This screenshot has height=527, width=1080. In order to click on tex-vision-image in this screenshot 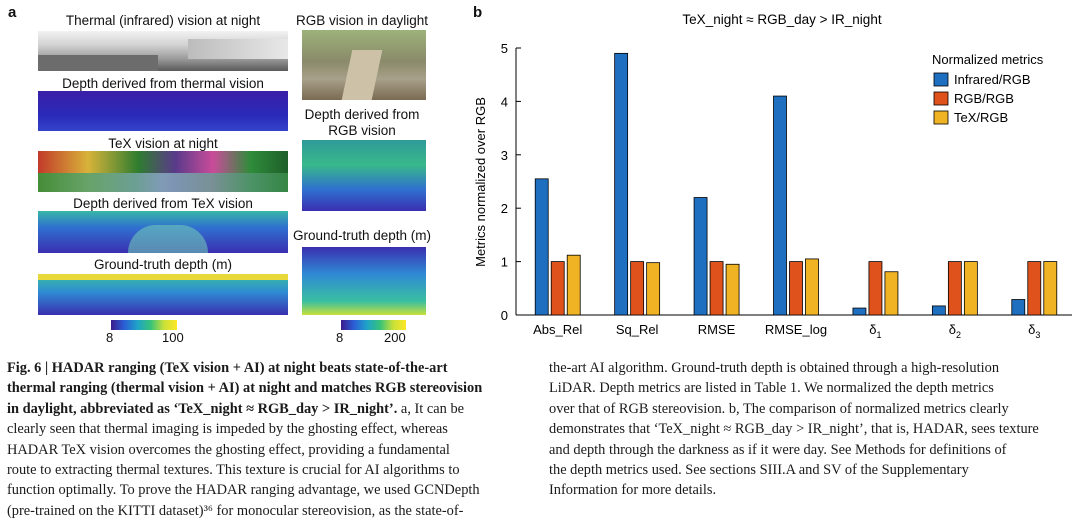, I will do `click(163, 171)`.